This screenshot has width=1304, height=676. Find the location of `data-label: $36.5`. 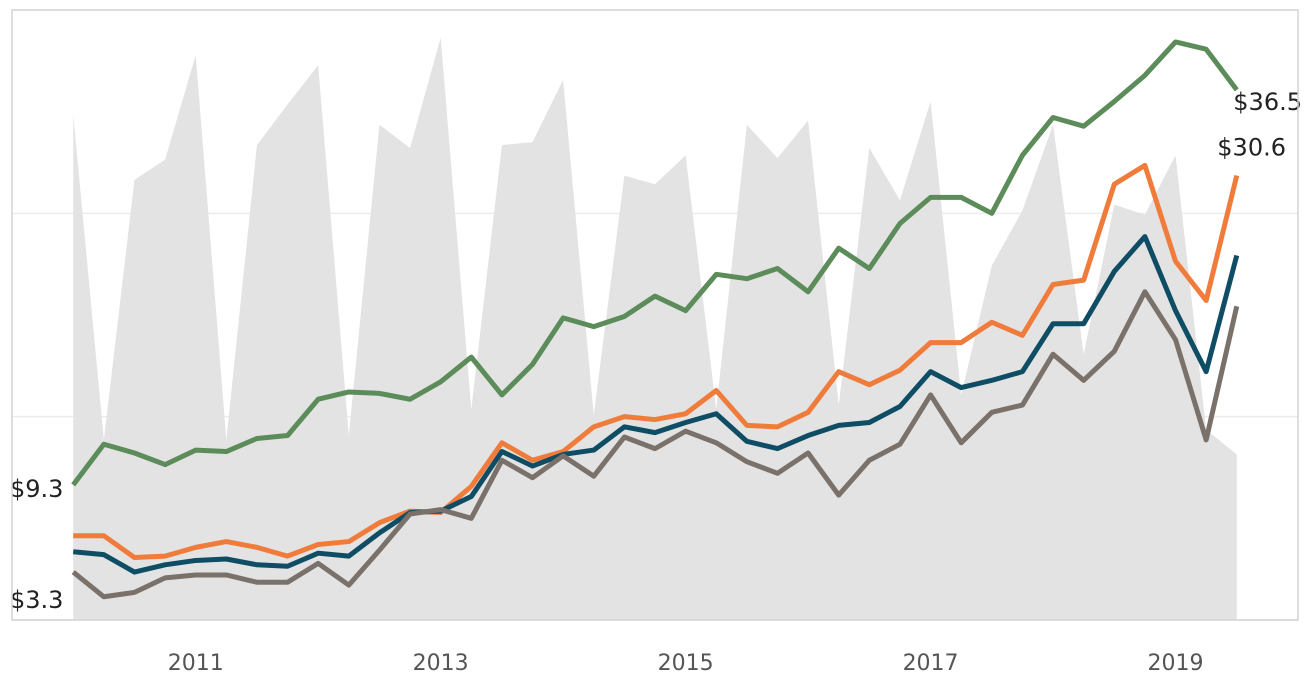

data-label: $36.5 is located at coordinates (1267, 102).